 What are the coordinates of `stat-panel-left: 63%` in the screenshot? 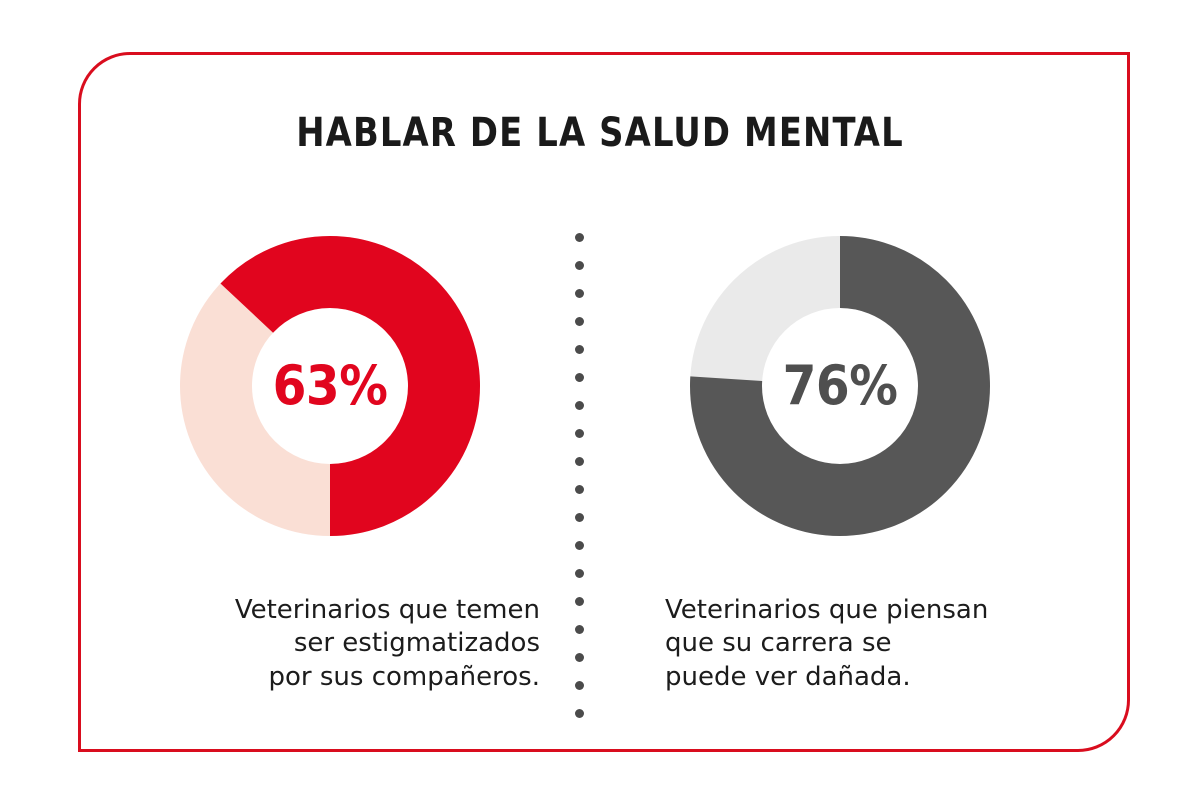 It's located at (330, 386).